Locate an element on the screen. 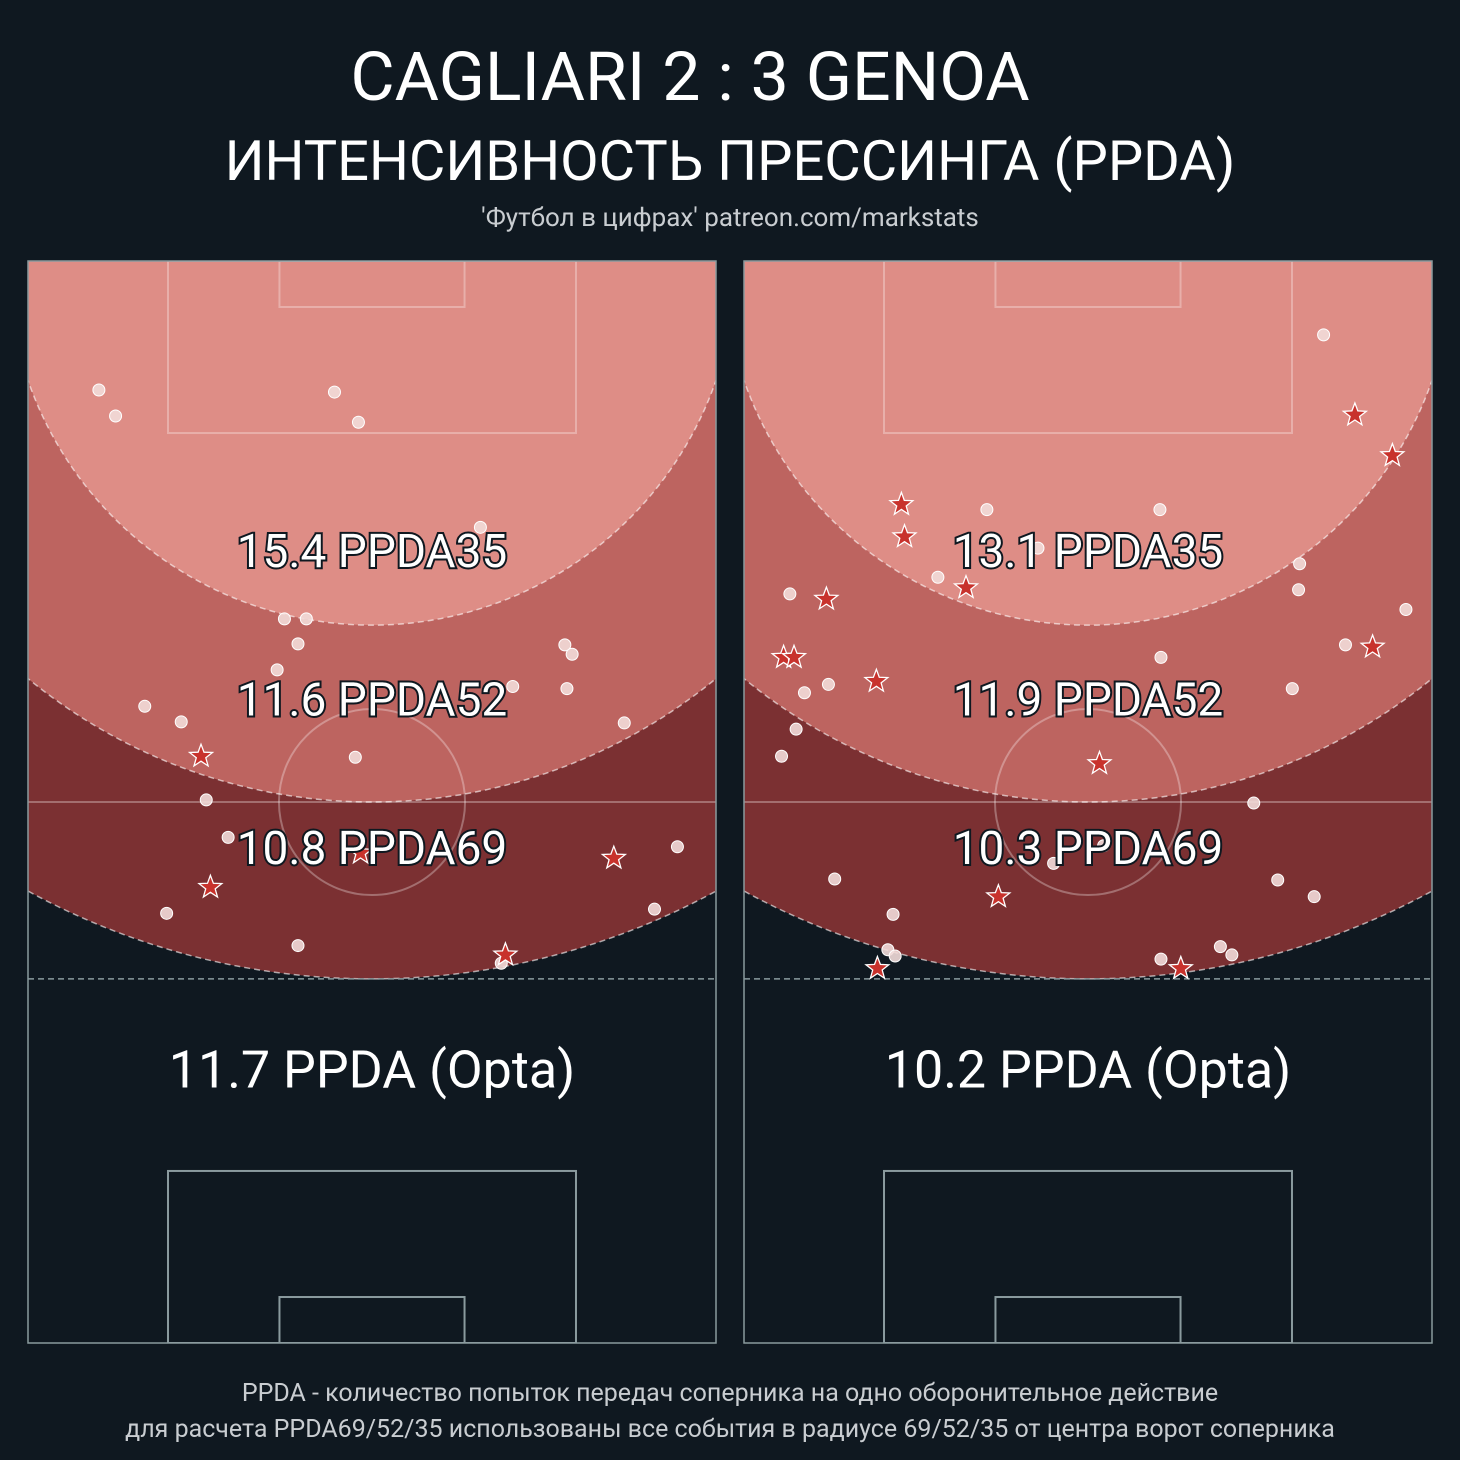 The image size is (1460, 1460). zone-label: 13.1 PPDA35 is located at coordinates (1088, 552).